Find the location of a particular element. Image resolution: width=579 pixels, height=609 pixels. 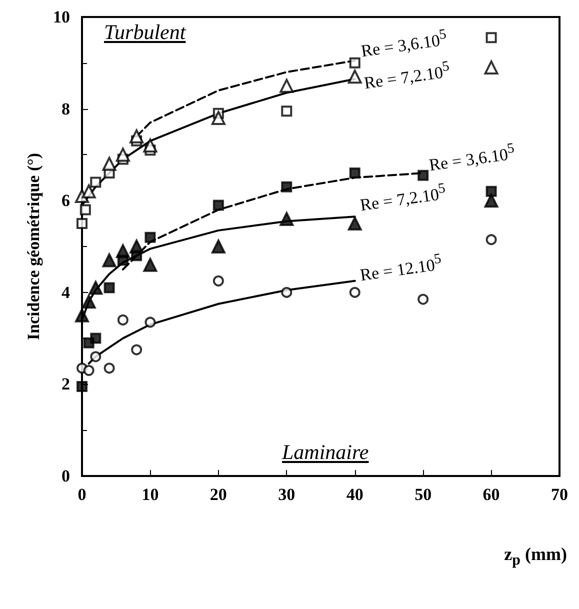

annotation: Laminaire is located at coordinates (325, 452).